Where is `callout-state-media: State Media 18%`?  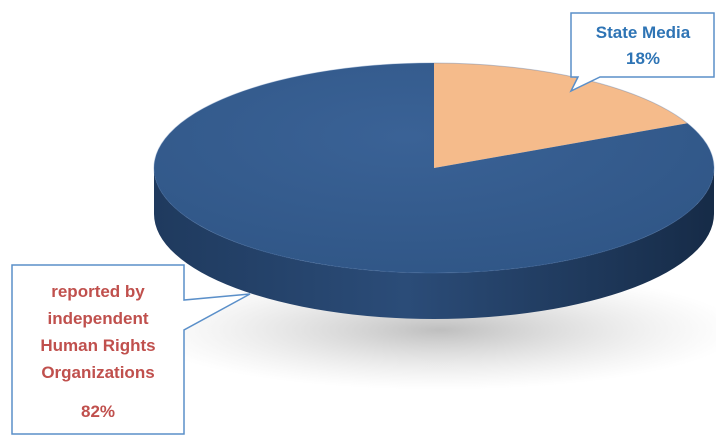
callout-state-media: State Media 18% is located at coordinates (642, 52).